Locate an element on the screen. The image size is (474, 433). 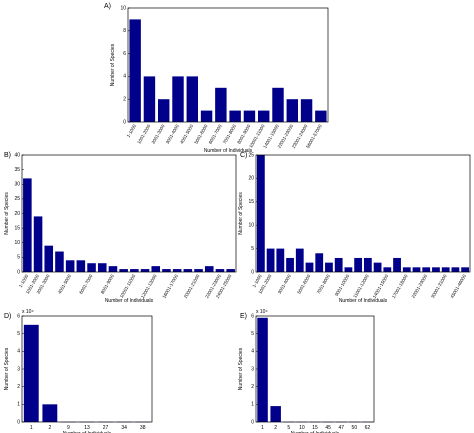
y-tick-label: 20 is located at coordinates (17, 214).